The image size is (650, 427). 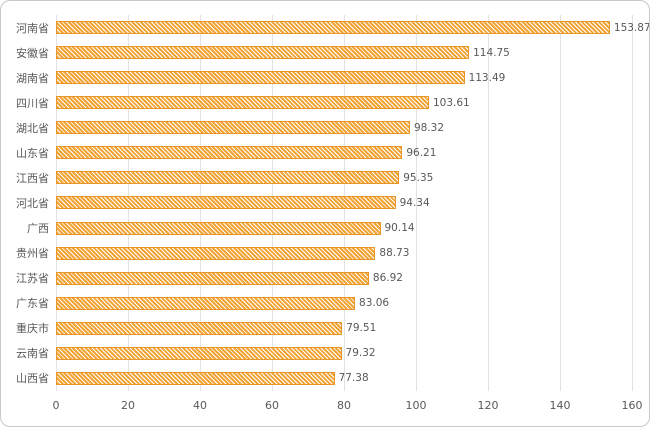 What do you see at coordinates (128, 405) in the screenshot?
I see `x-tick-label: 20` at bounding box center [128, 405].